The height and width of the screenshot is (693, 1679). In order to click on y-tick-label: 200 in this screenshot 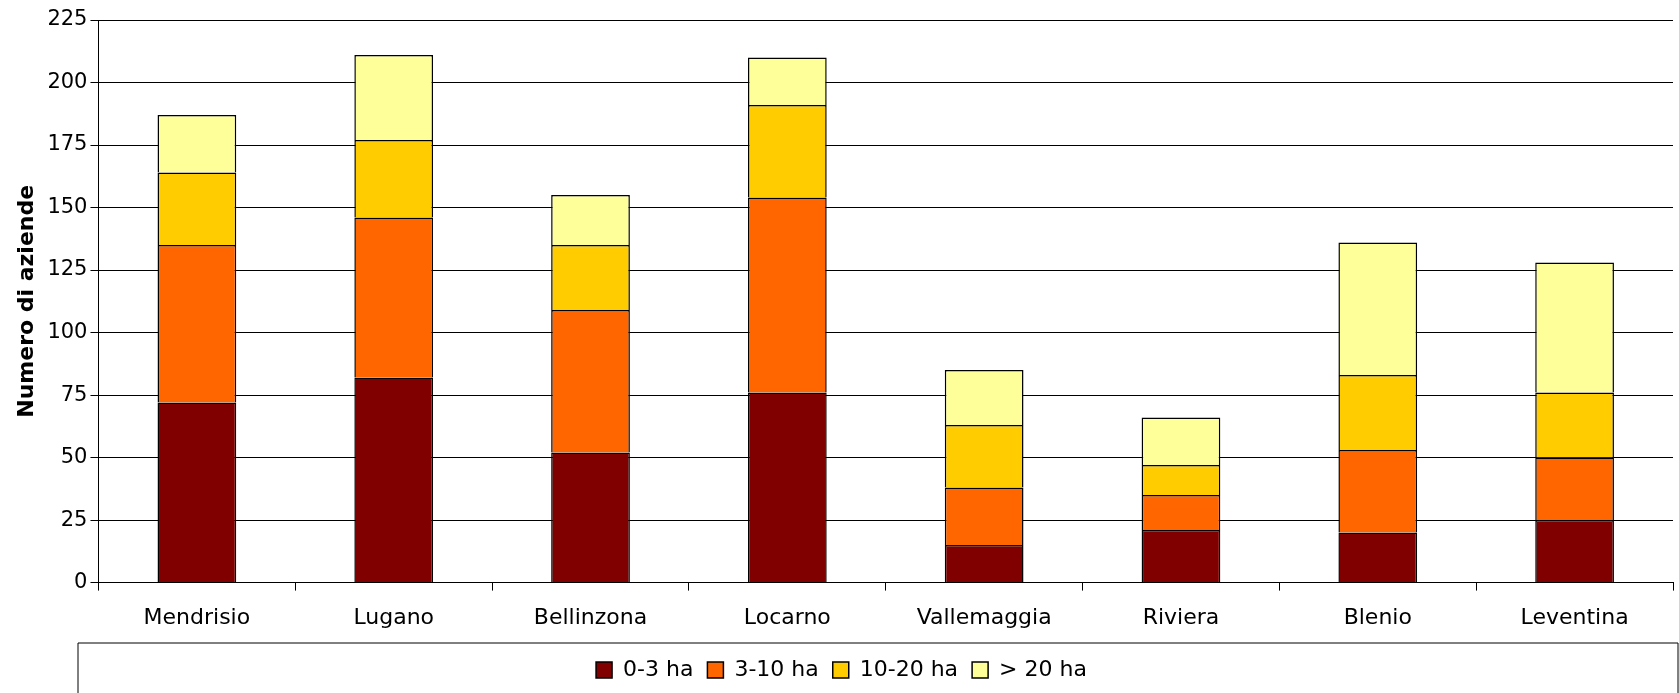, I will do `click(67, 80)`.